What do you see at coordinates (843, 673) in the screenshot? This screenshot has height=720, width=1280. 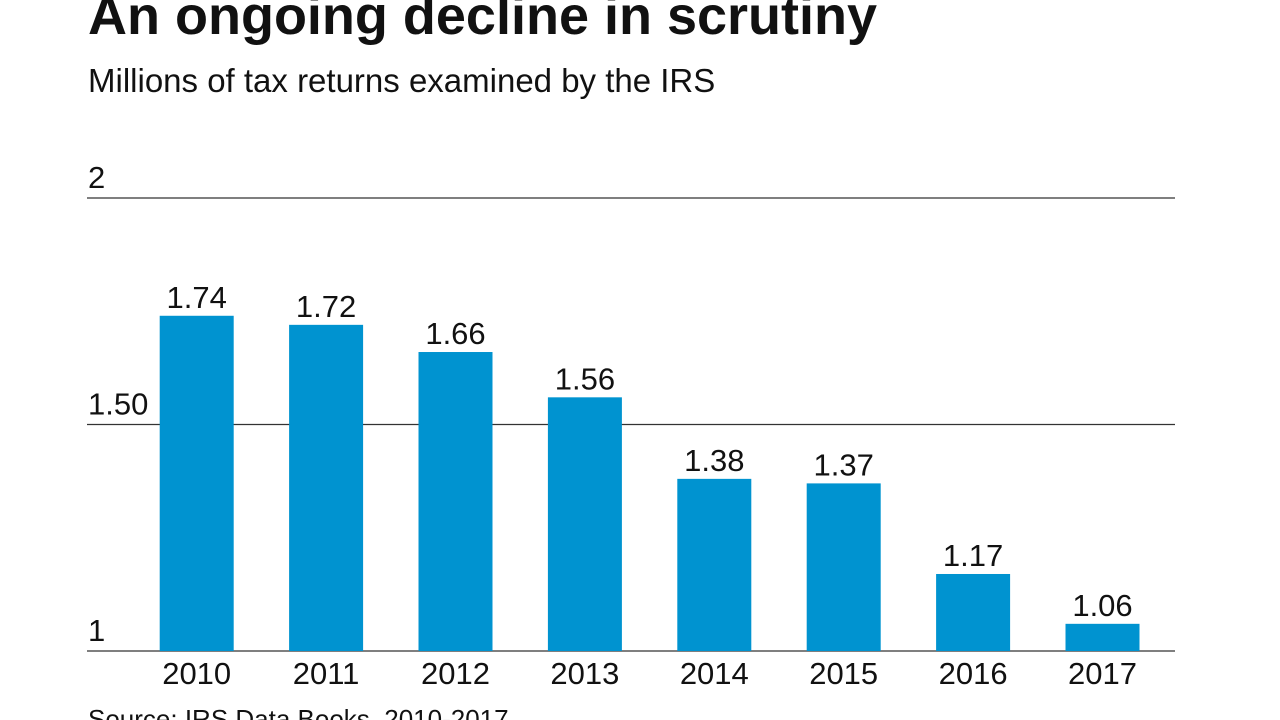 I see `x-tick-label: 2015` at bounding box center [843, 673].